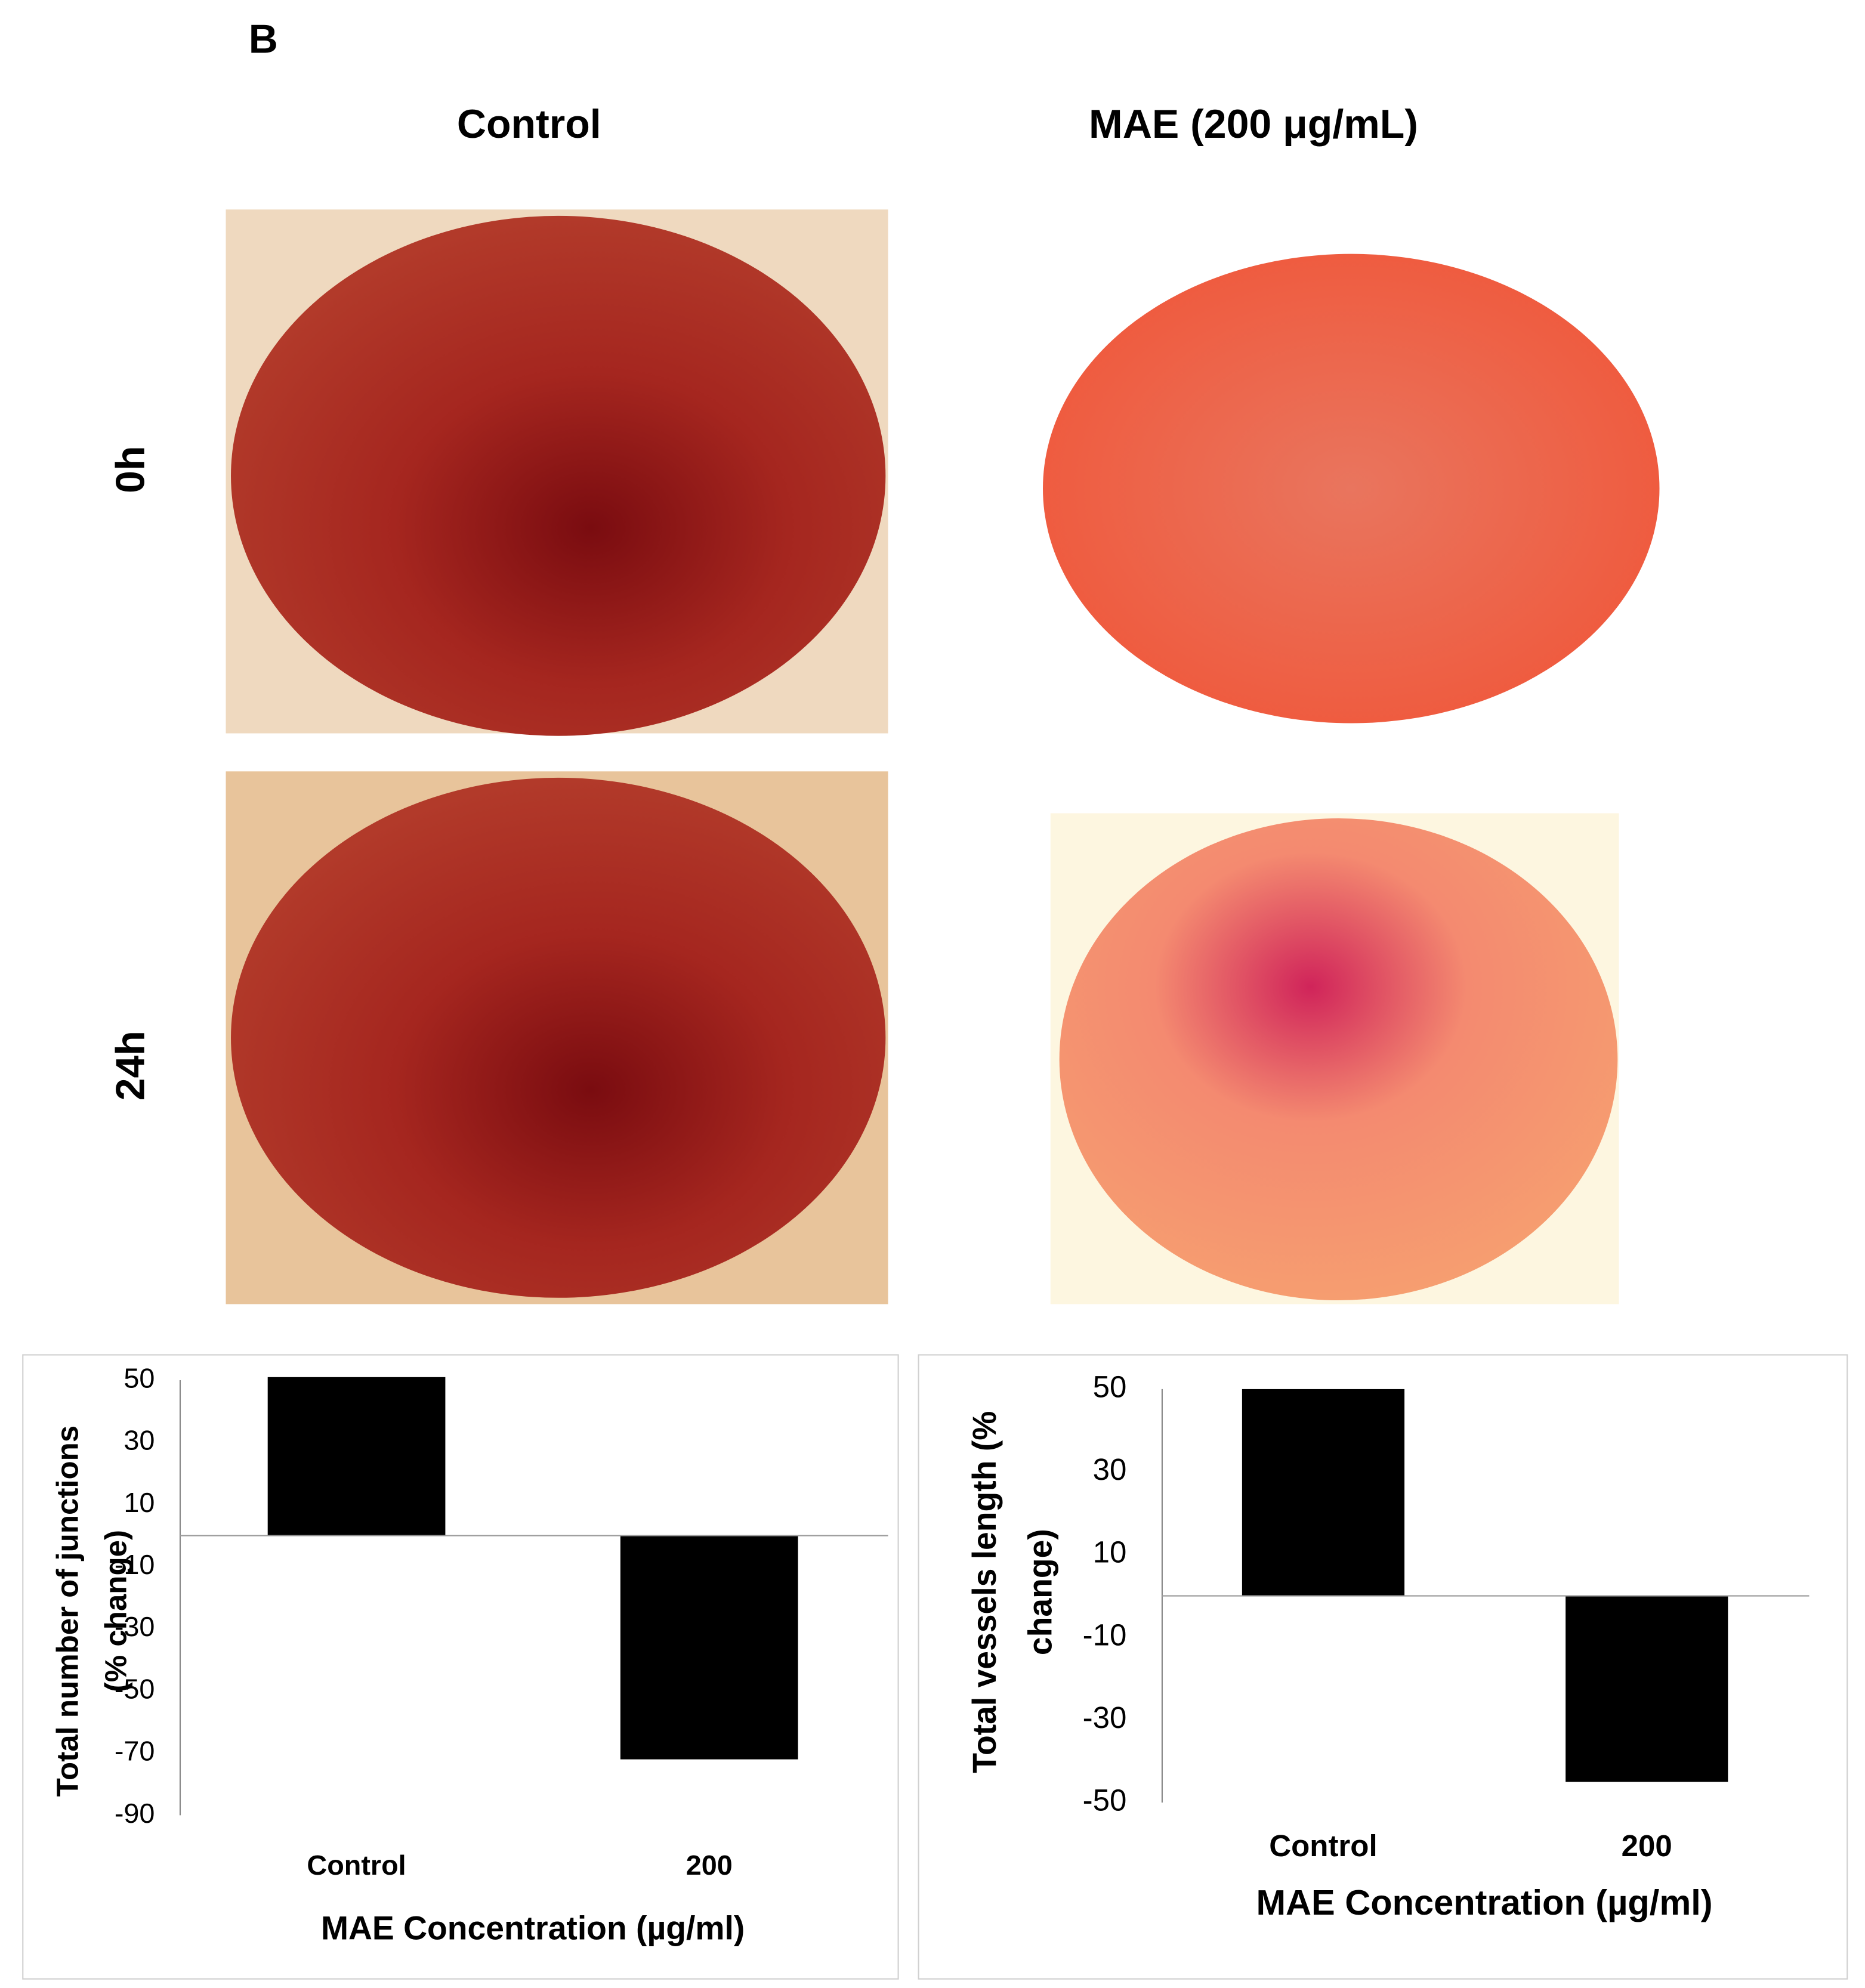 This screenshot has width=1865, height=1988. Describe the element at coordinates (264, 39) in the screenshot. I see `panel-label: B` at that location.